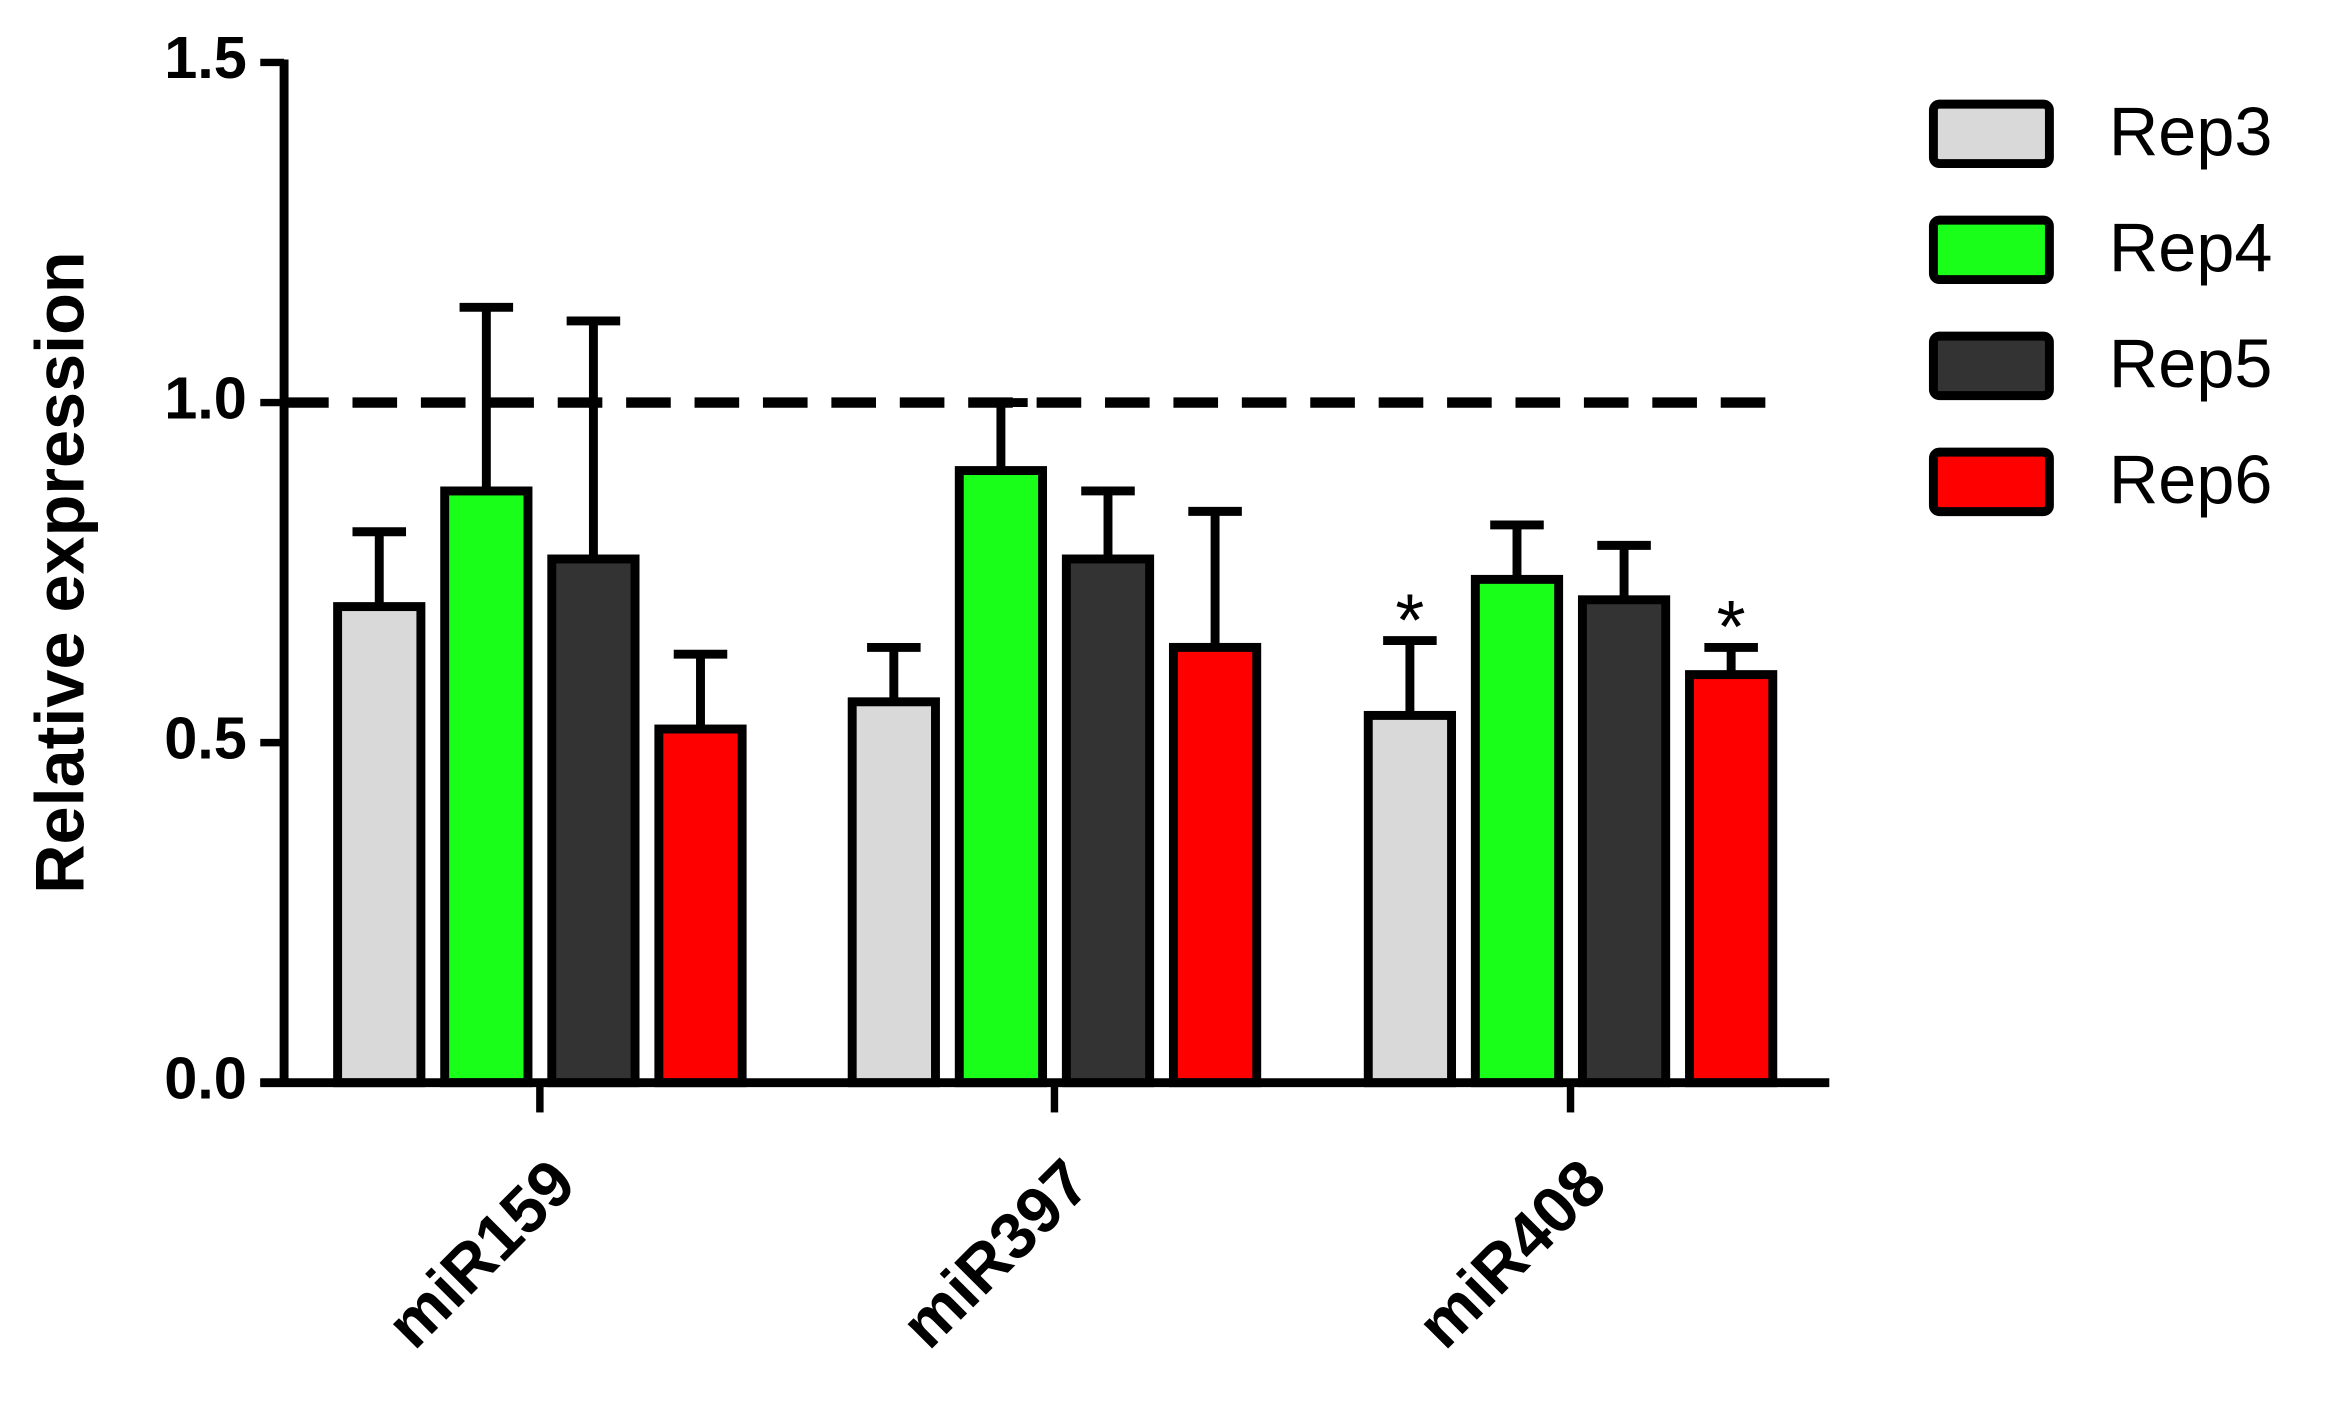  Describe the element at coordinates (205, 57) in the screenshot. I see `y-tick-label: 1.5` at that location.